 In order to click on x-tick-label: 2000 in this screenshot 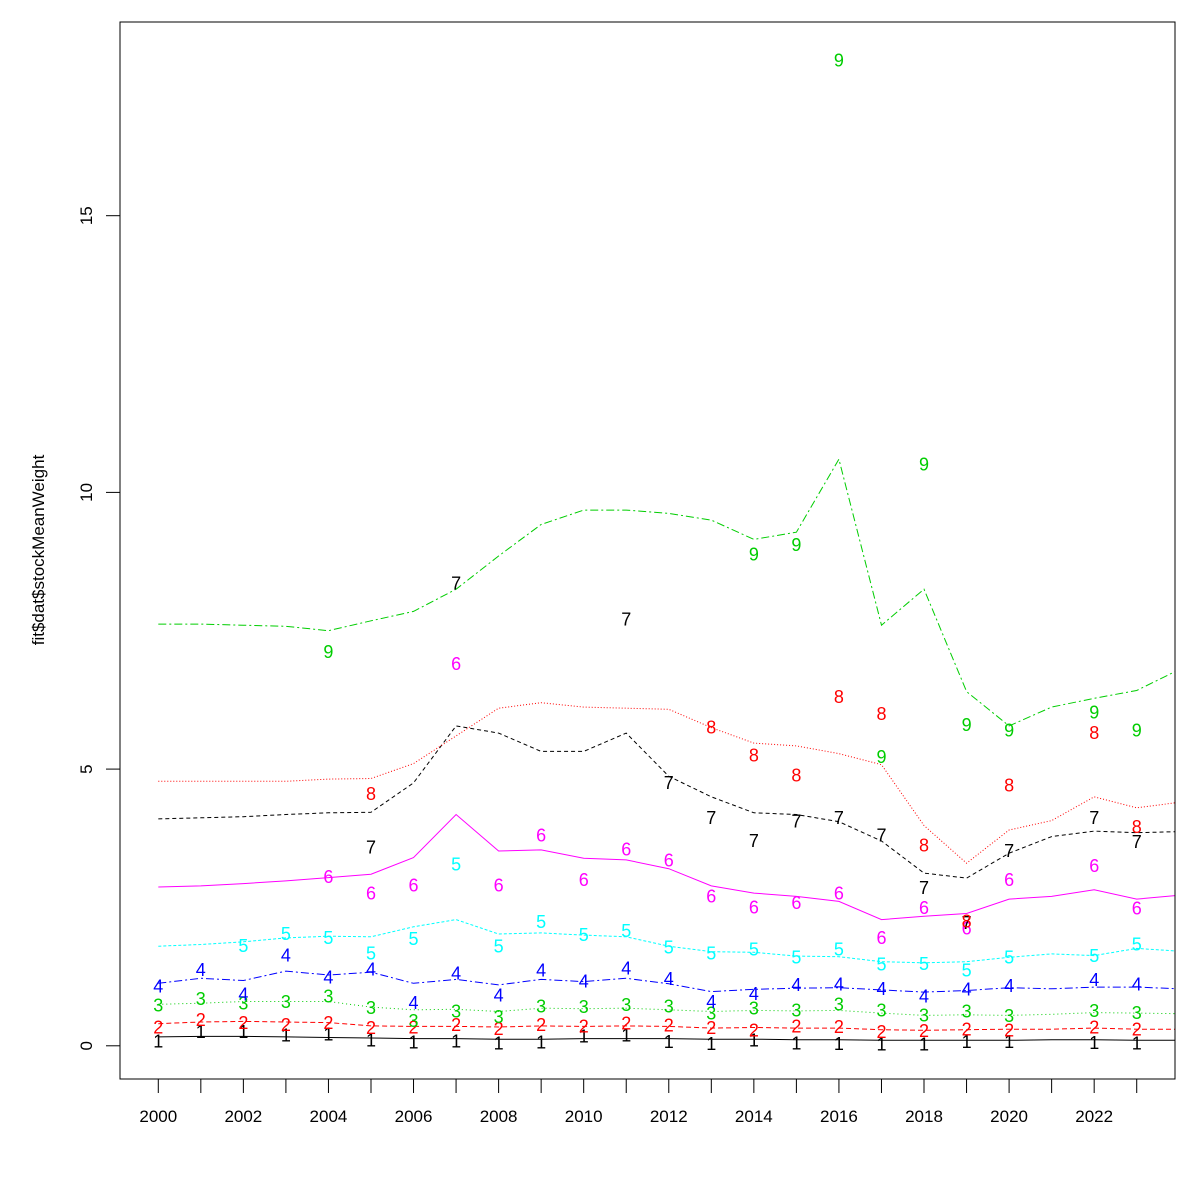, I will do `click(158, 1116)`.